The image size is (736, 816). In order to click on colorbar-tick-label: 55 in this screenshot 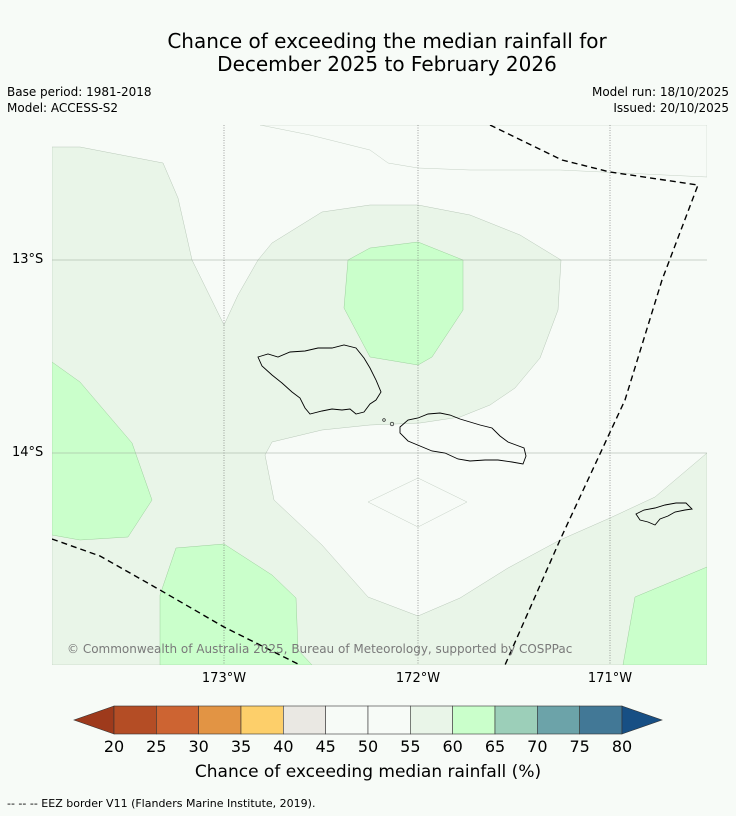, I will do `click(410, 746)`.